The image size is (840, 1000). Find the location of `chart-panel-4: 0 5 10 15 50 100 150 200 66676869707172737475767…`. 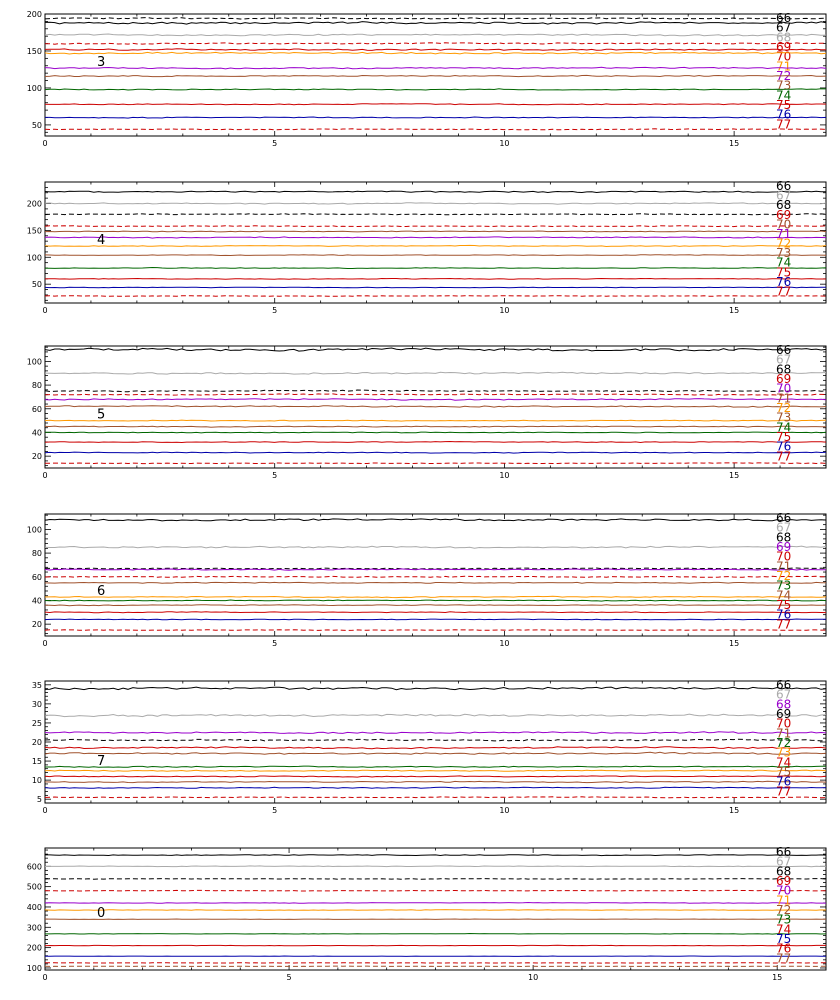

chart-panel-4: 0 5 10 15 50 100 150 200 66676869707172737475767… is located at coordinates (427, 247).